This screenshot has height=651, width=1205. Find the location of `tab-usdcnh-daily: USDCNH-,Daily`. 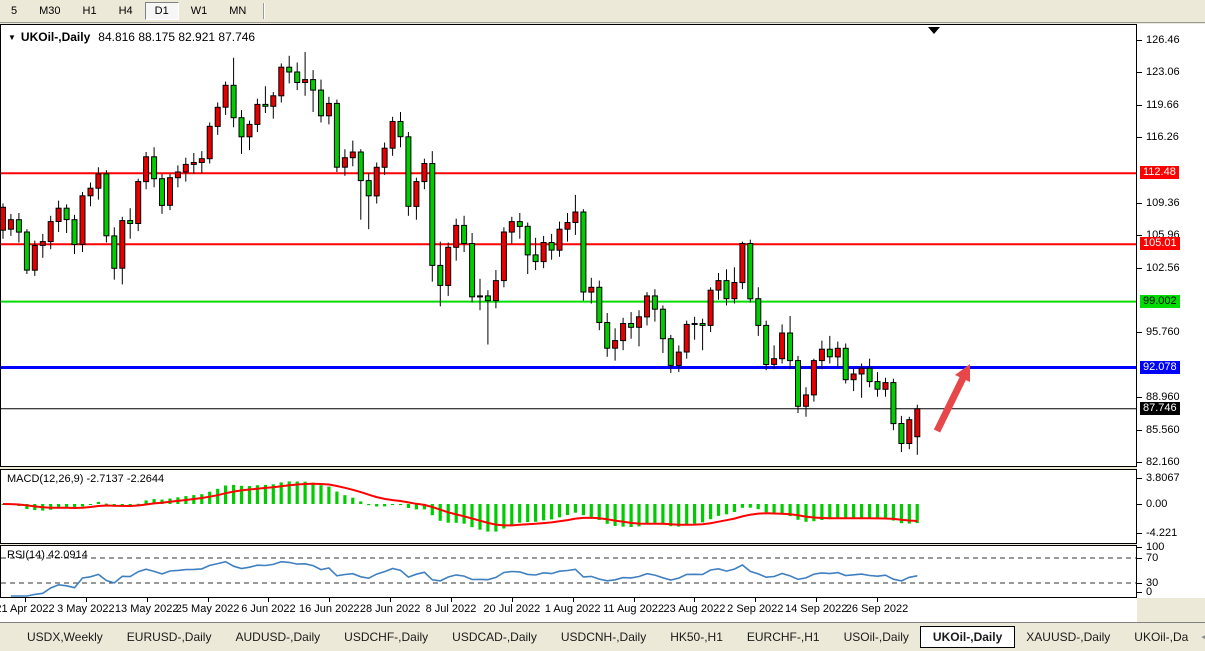

tab-usdcnh-daily: USDCNH-,Daily is located at coordinates (603, 637).